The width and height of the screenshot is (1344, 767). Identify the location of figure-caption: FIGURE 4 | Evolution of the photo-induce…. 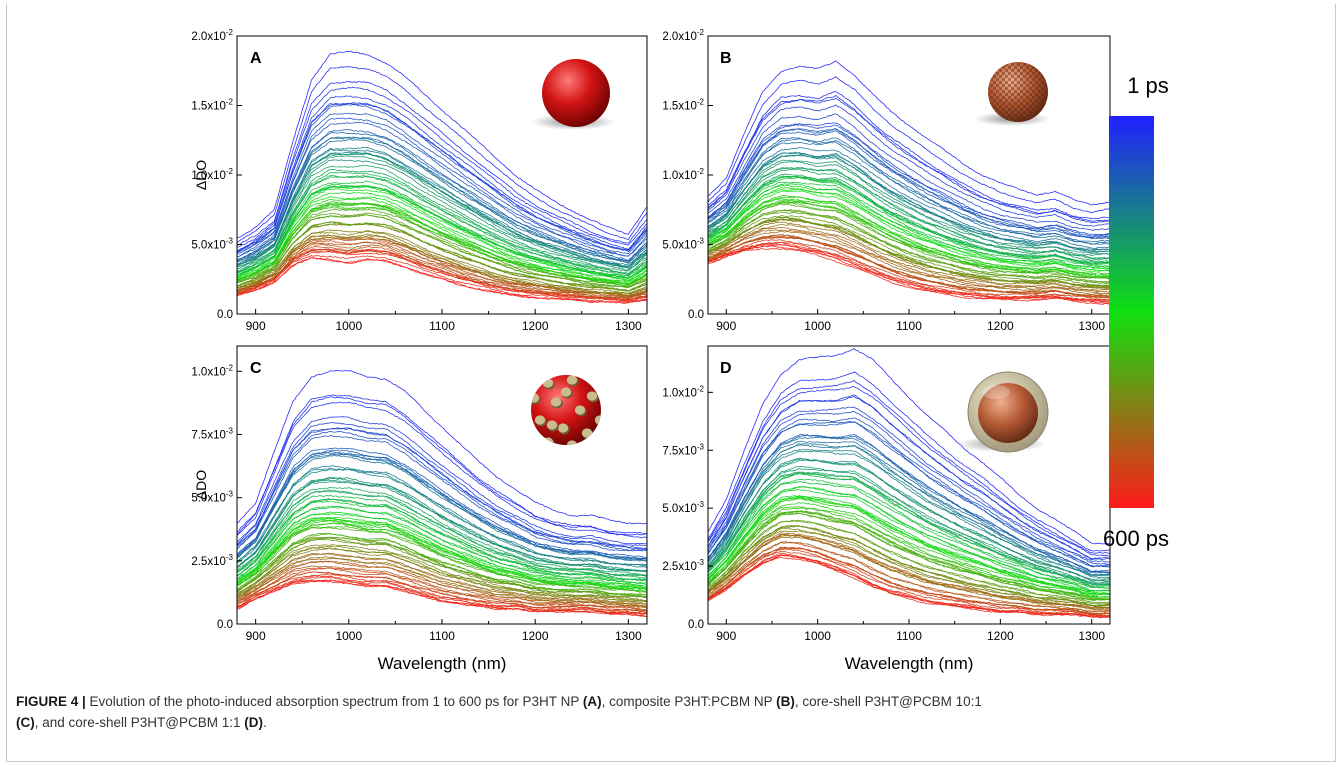
(666, 712).